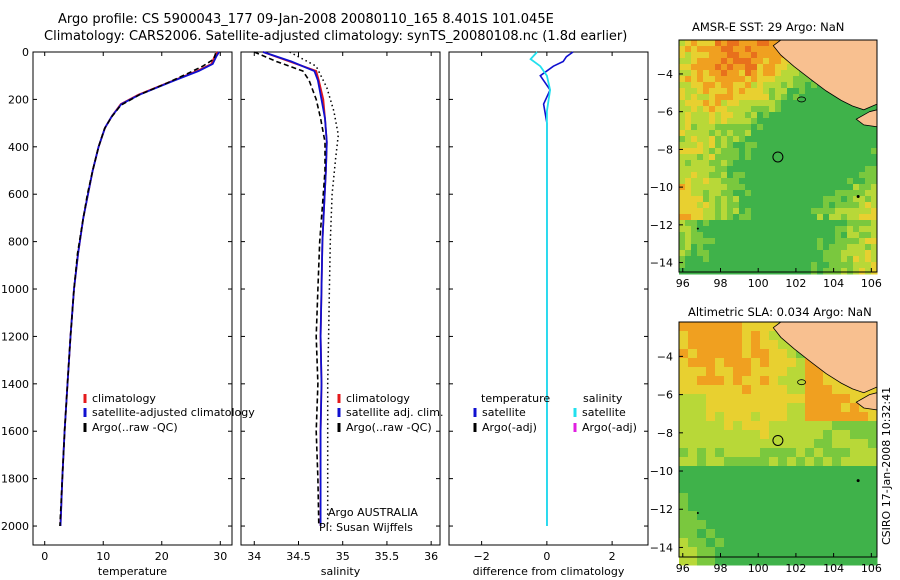  I want to click on legend-diff-sal-argo: Argo(-adj), so click(609, 427).